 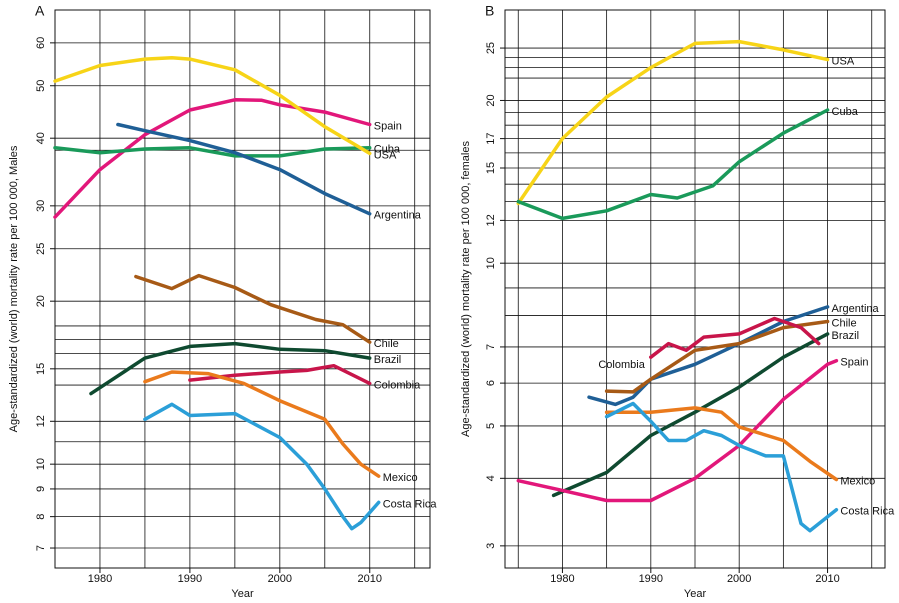 I want to click on y-tick-label: 3, so click(x=491, y=546).